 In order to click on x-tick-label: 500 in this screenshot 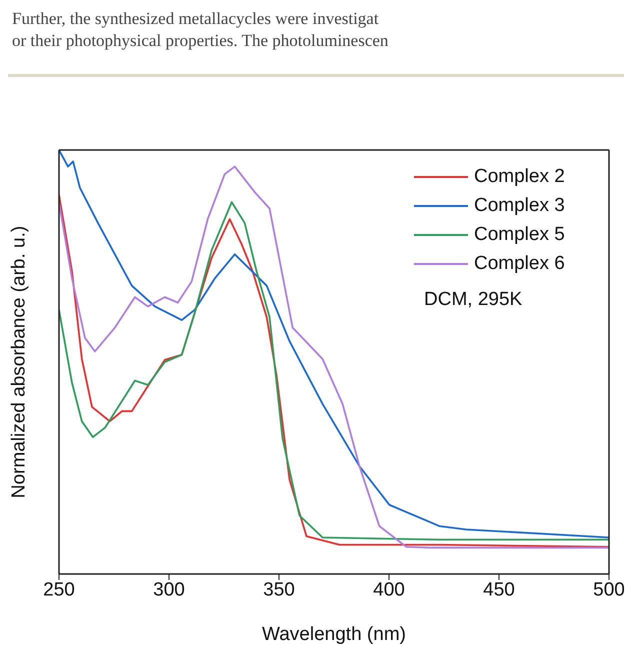, I will do `click(609, 589)`.